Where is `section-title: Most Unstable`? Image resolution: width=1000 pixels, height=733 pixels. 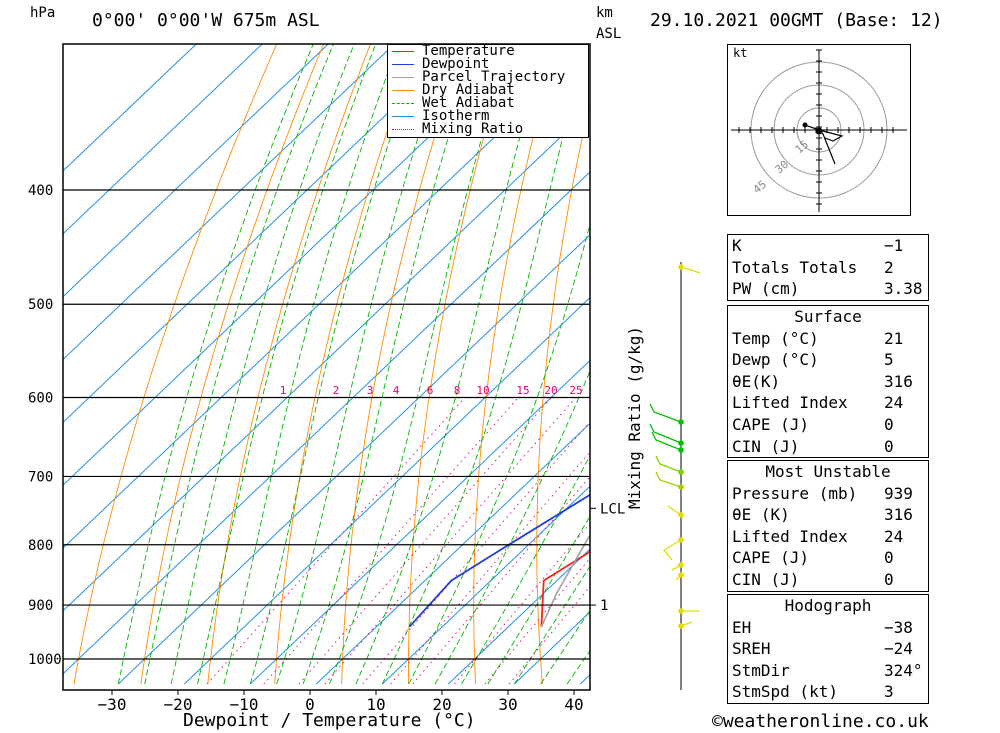 section-title: Most Unstable is located at coordinates (828, 471).